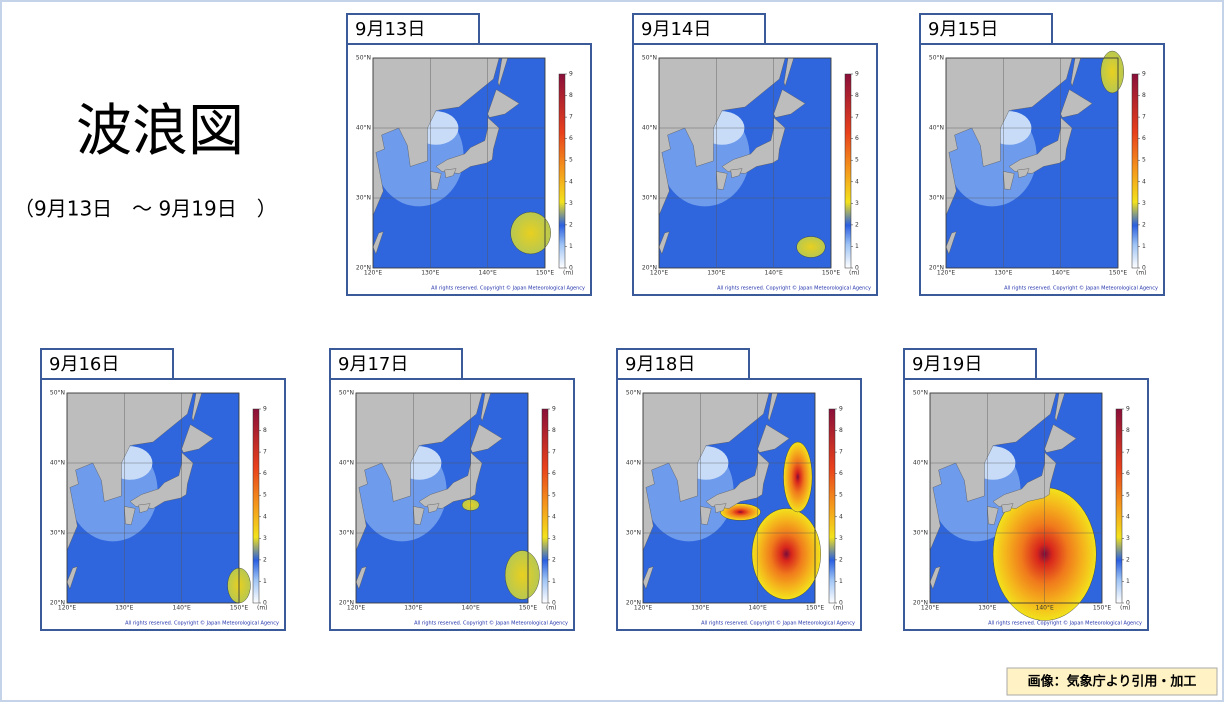 This screenshot has height=702, width=1224. What do you see at coordinates (947, 364) in the screenshot?
I see `panel-label: 9月19日` at bounding box center [947, 364].